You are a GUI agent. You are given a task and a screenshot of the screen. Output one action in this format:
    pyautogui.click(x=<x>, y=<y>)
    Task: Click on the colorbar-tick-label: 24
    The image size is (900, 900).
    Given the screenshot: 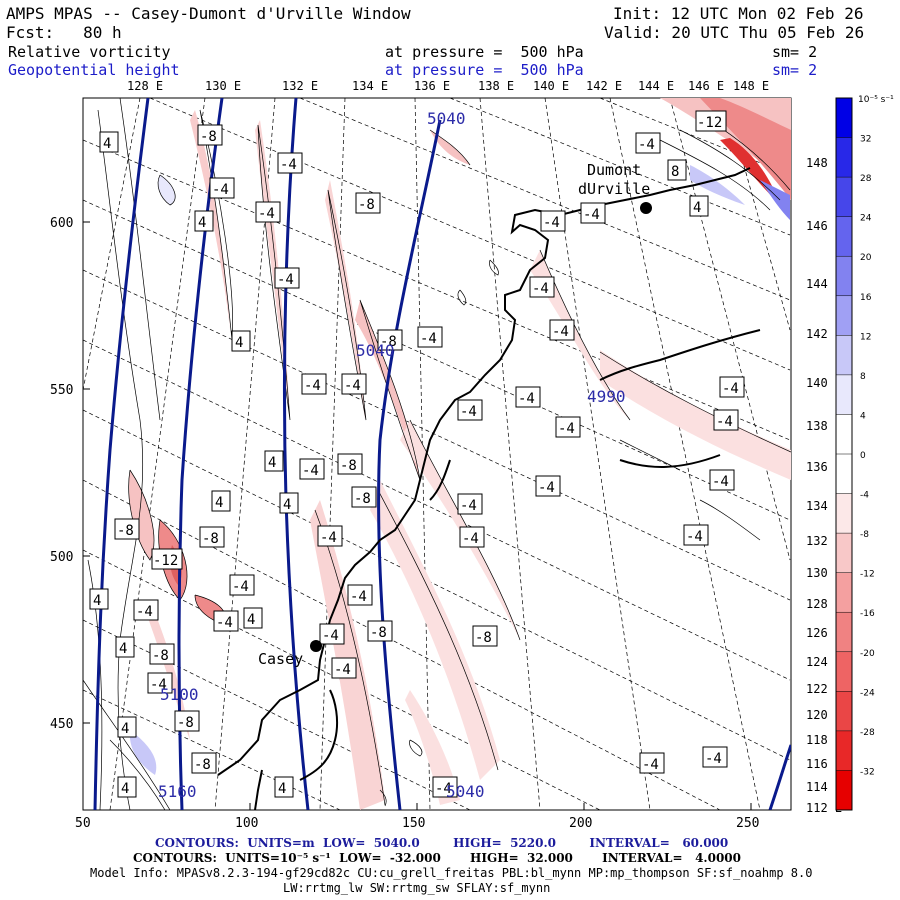 What is the action you would take?
    pyautogui.click(x=866, y=219)
    